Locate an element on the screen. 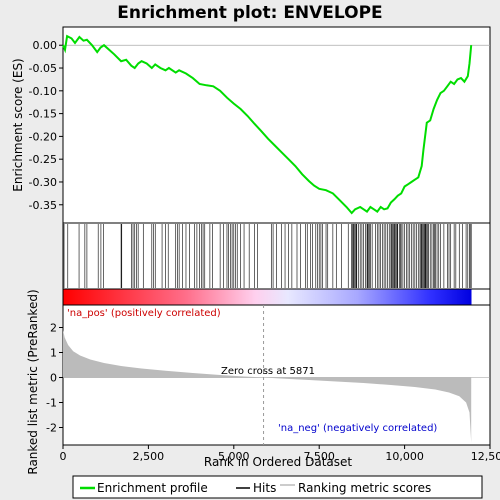  es-y-tick-label: -0.30 is located at coordinates (43, 182).